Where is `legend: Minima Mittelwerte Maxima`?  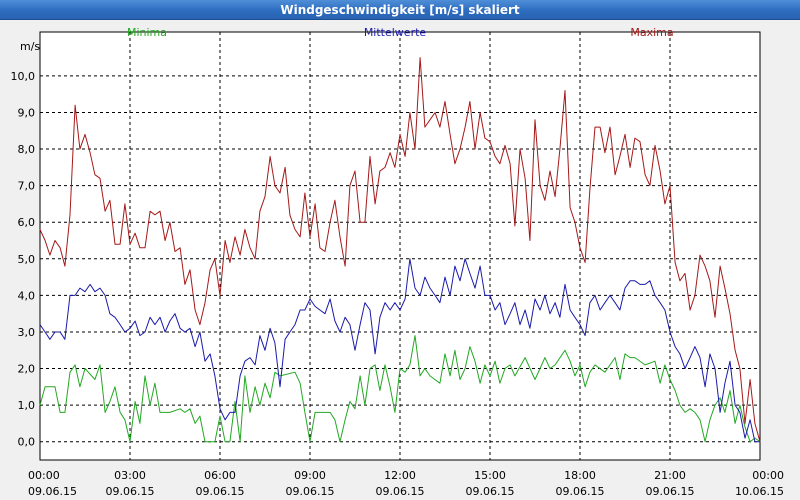
legend: Minima Mittelwerte Maxima is located at coordinates (400, 32).